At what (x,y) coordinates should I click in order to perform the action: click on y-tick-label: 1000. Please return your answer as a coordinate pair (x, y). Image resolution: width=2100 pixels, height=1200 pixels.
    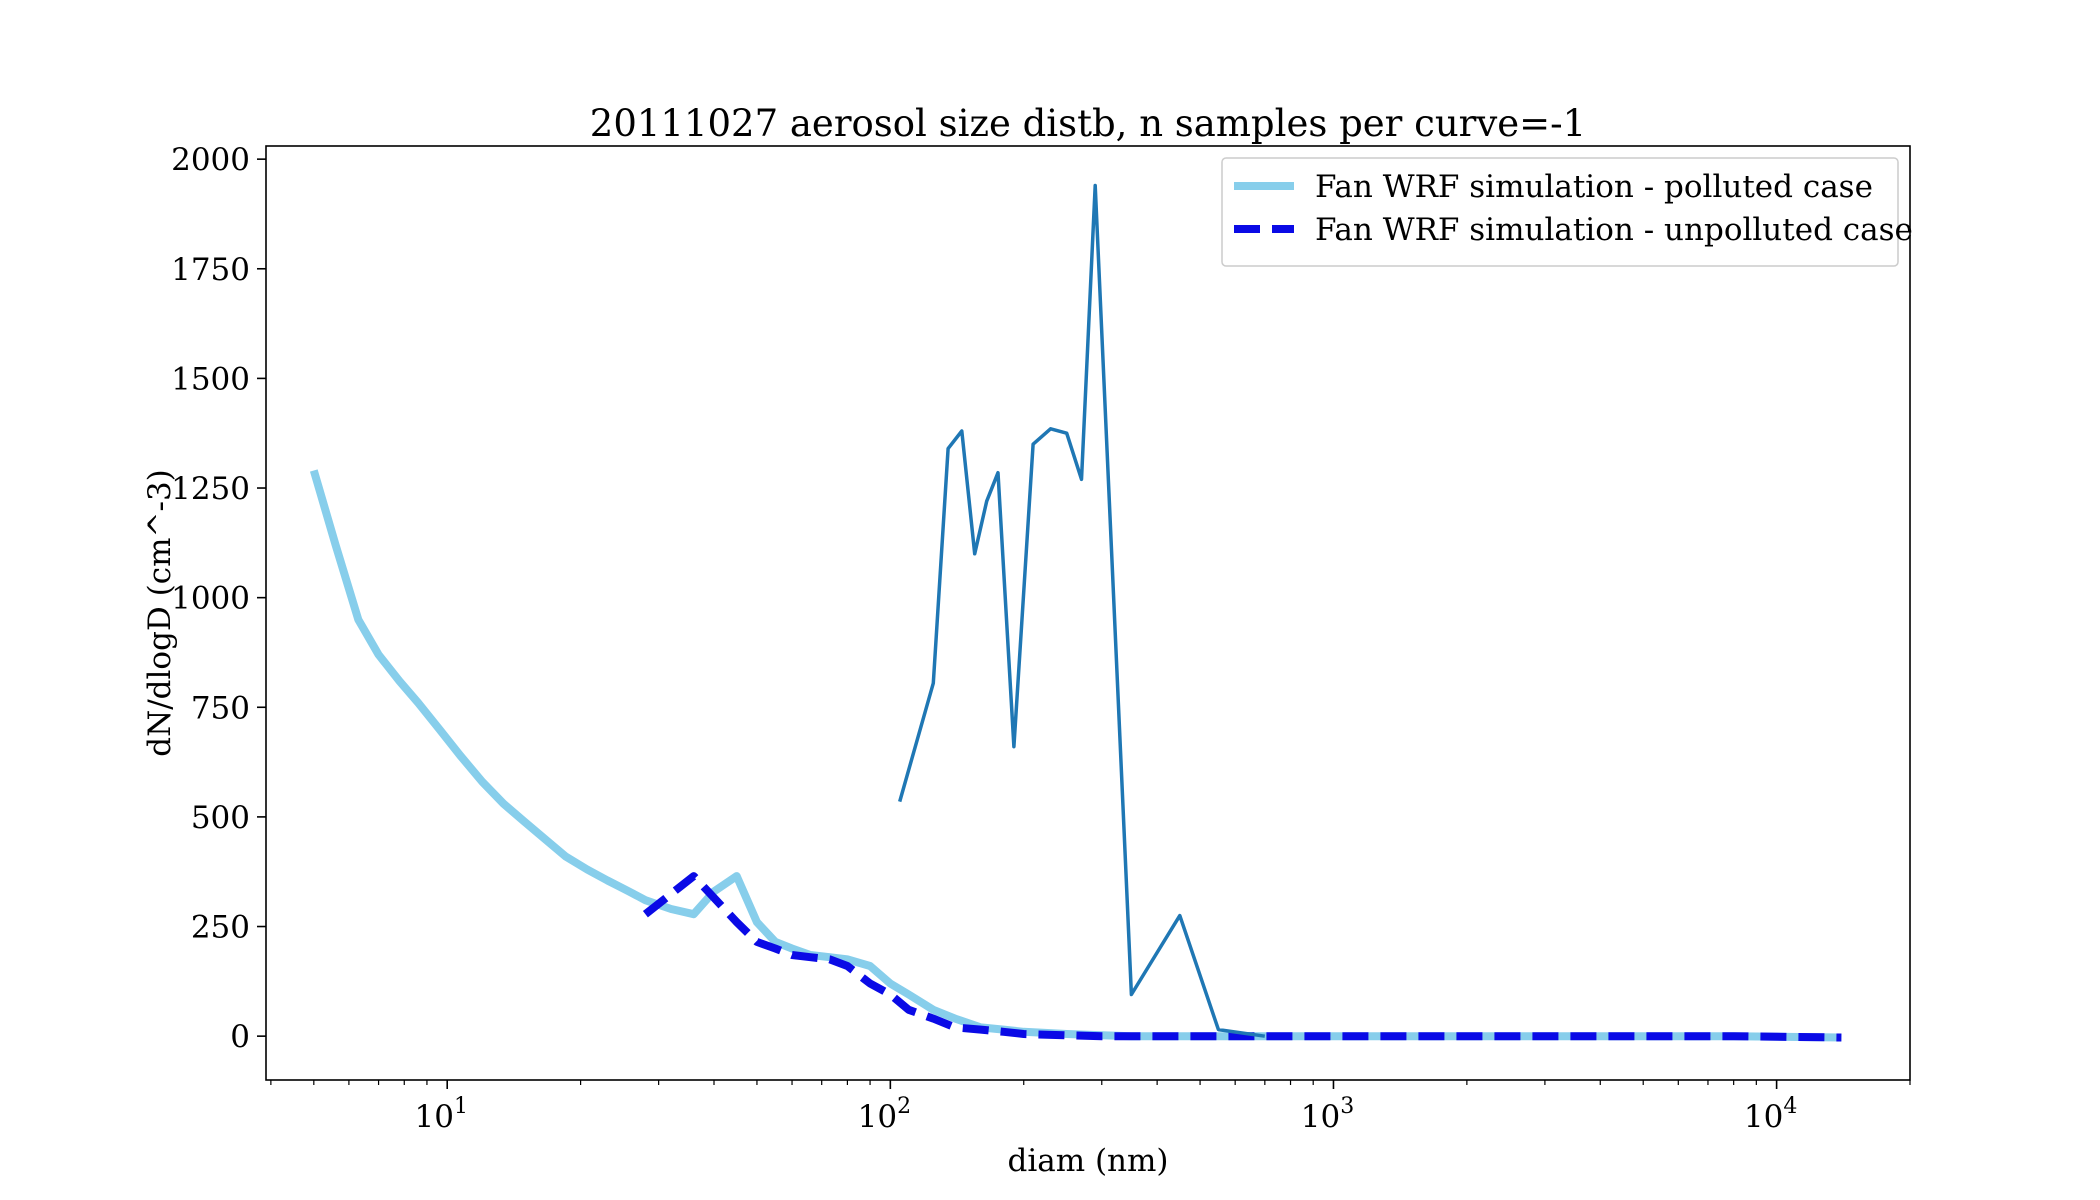
    Looking at the image, I should click on (210, 599).